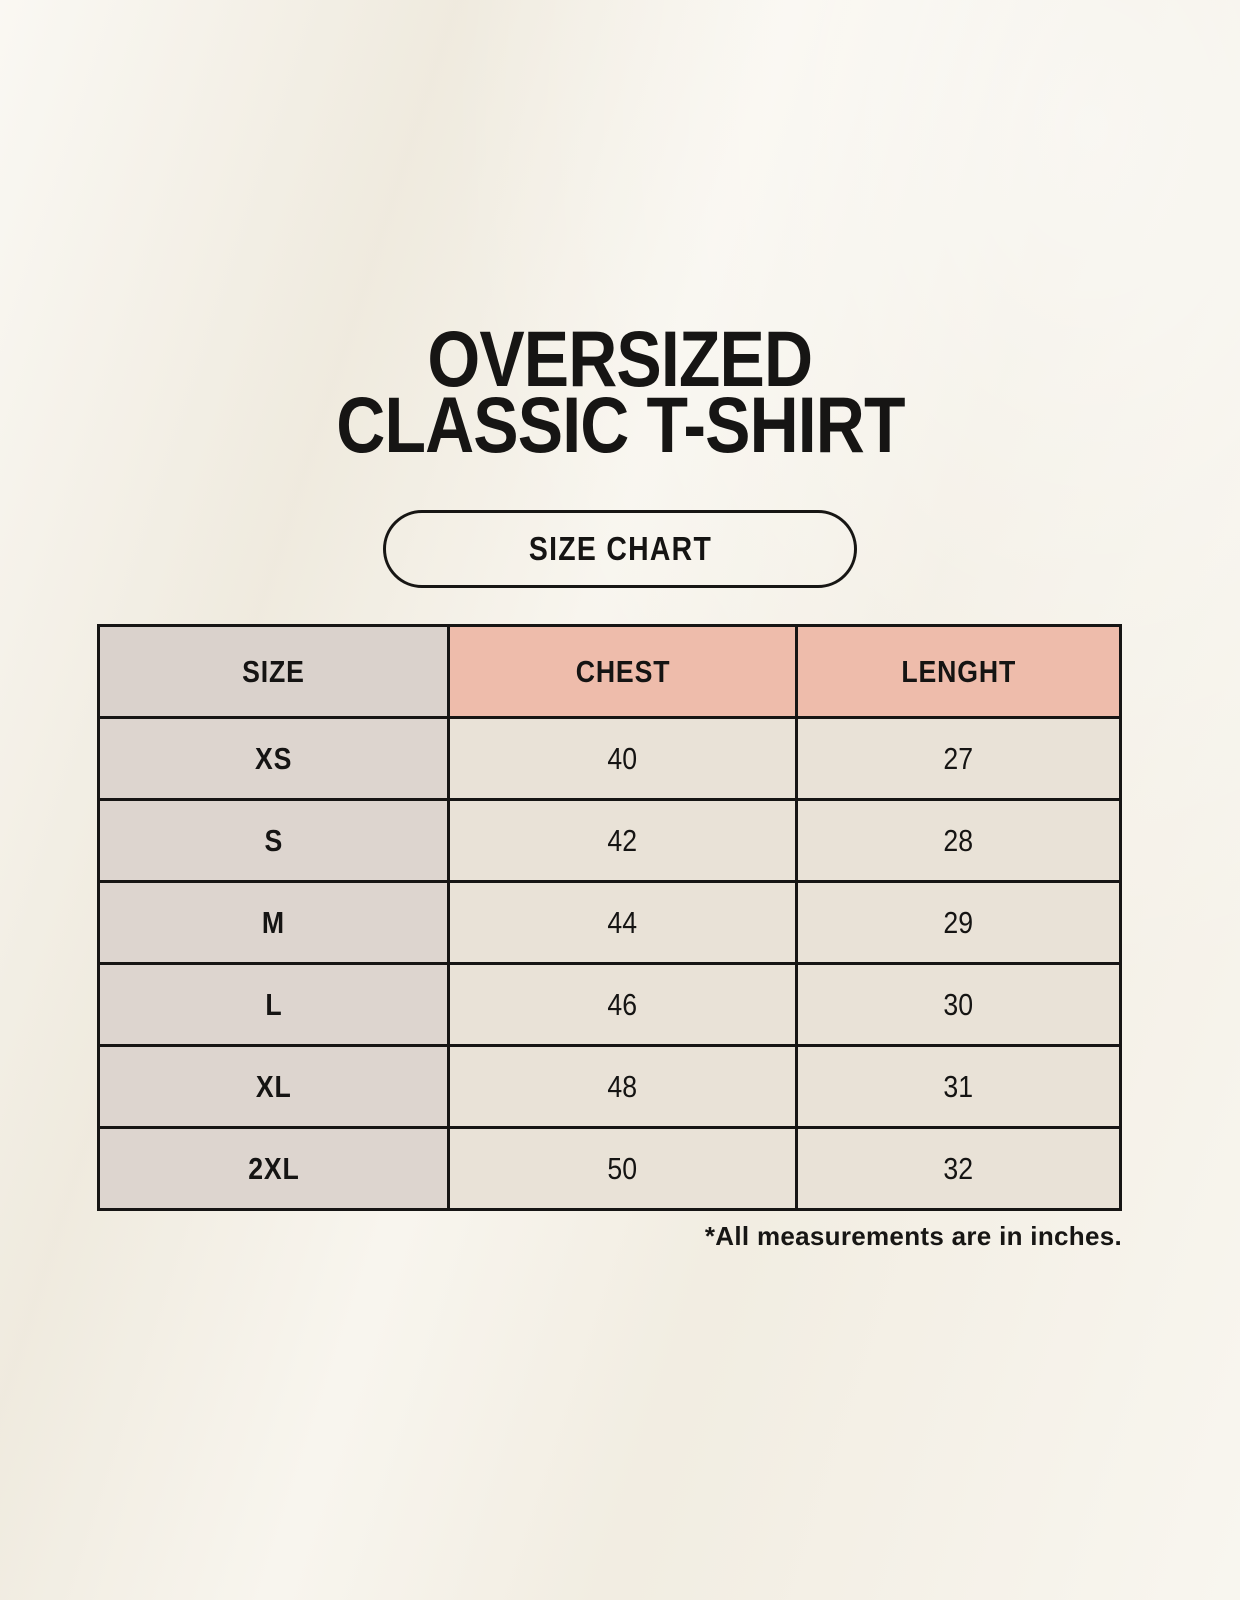 The width and height of the screenshot is (1240, 1600). I want to click on cell-size: L, so click(273, 1004).